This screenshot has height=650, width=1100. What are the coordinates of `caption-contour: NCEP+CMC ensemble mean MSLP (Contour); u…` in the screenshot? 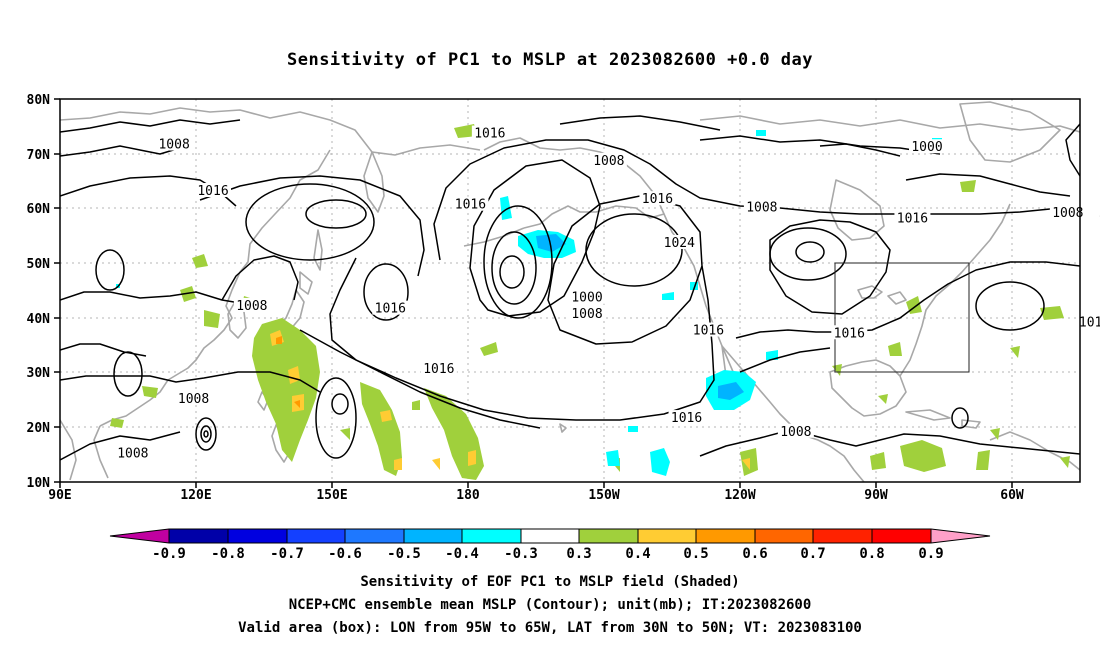 It's located at (550, 605).